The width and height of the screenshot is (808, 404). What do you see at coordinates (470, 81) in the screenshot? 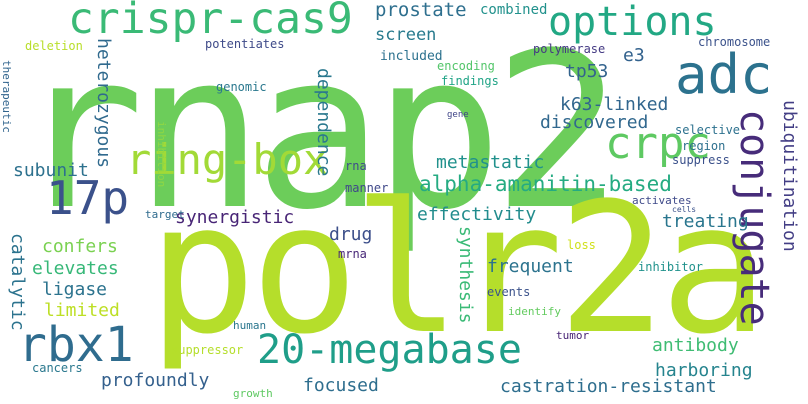
I see `word-findings: findings` at bounding box center [470, 81].